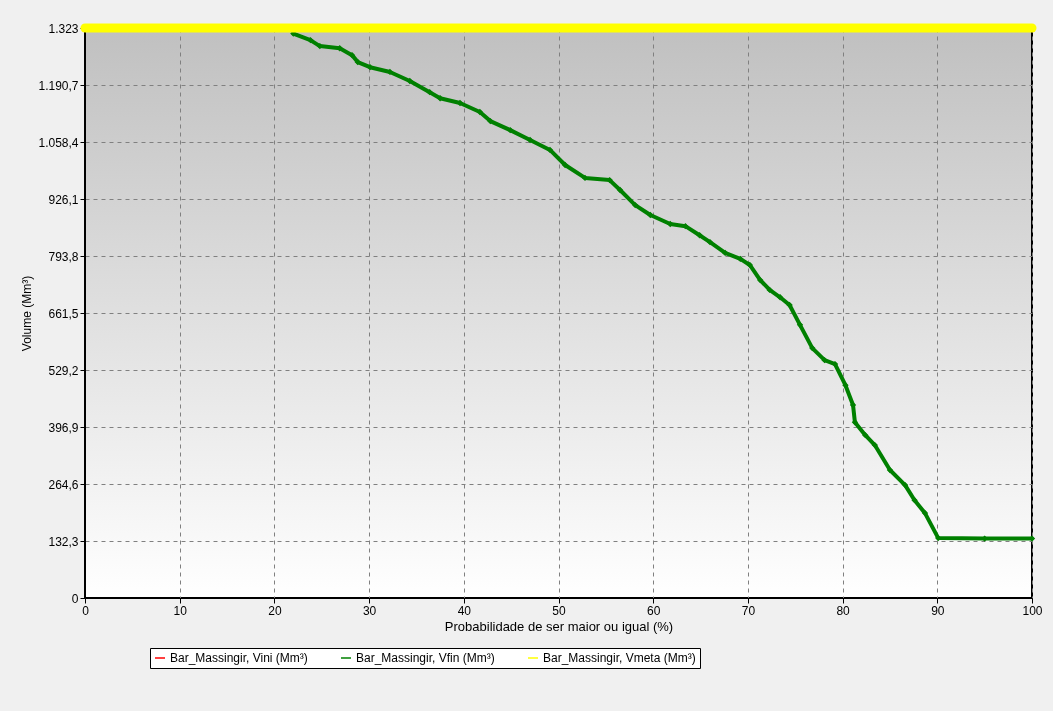 Image resolution: width=1053 pixels, height=711 pixels. What do you see at coordinates (63, 28) in the screenshot?
I see `y-tick-label: 1.323` at bounding box center [63, 28].